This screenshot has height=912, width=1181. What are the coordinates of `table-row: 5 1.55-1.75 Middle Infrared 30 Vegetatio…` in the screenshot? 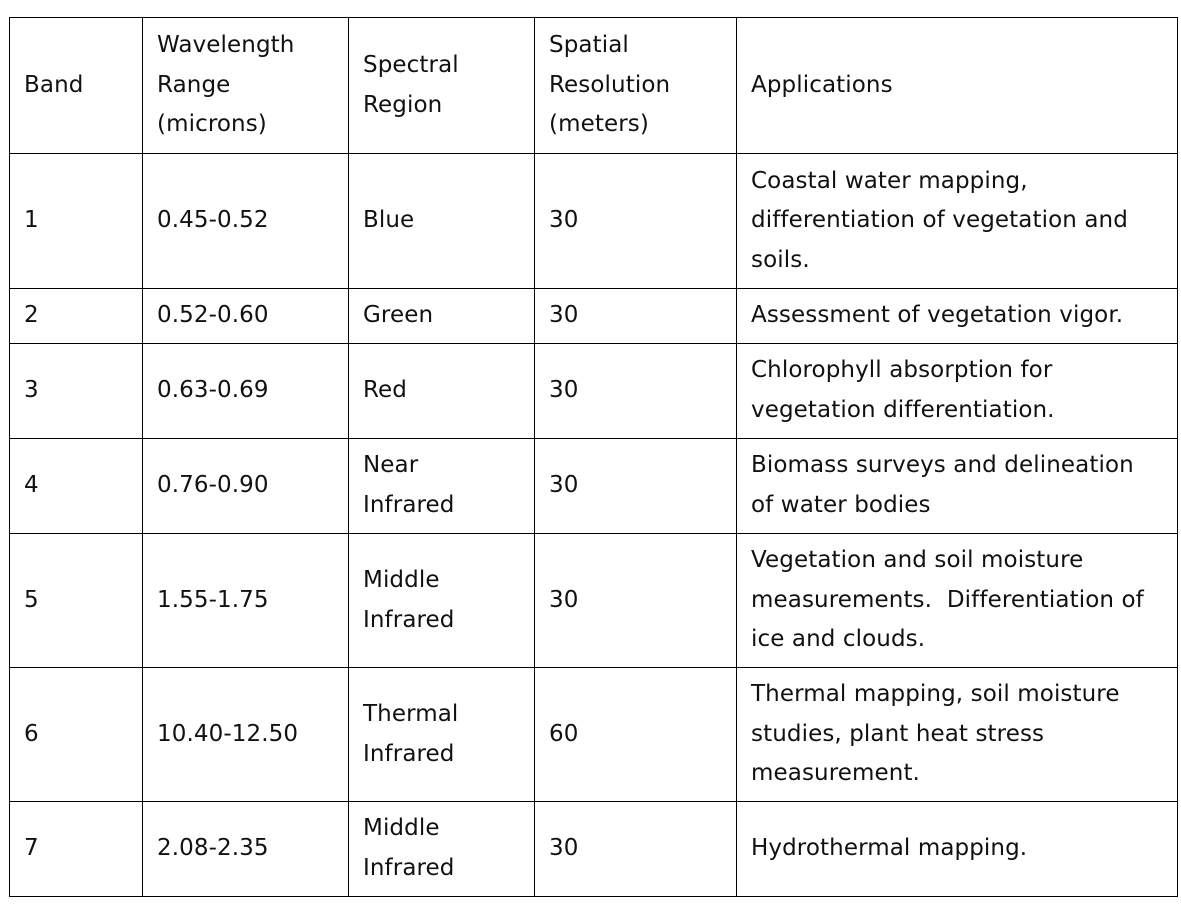 It's located at (593, 600).